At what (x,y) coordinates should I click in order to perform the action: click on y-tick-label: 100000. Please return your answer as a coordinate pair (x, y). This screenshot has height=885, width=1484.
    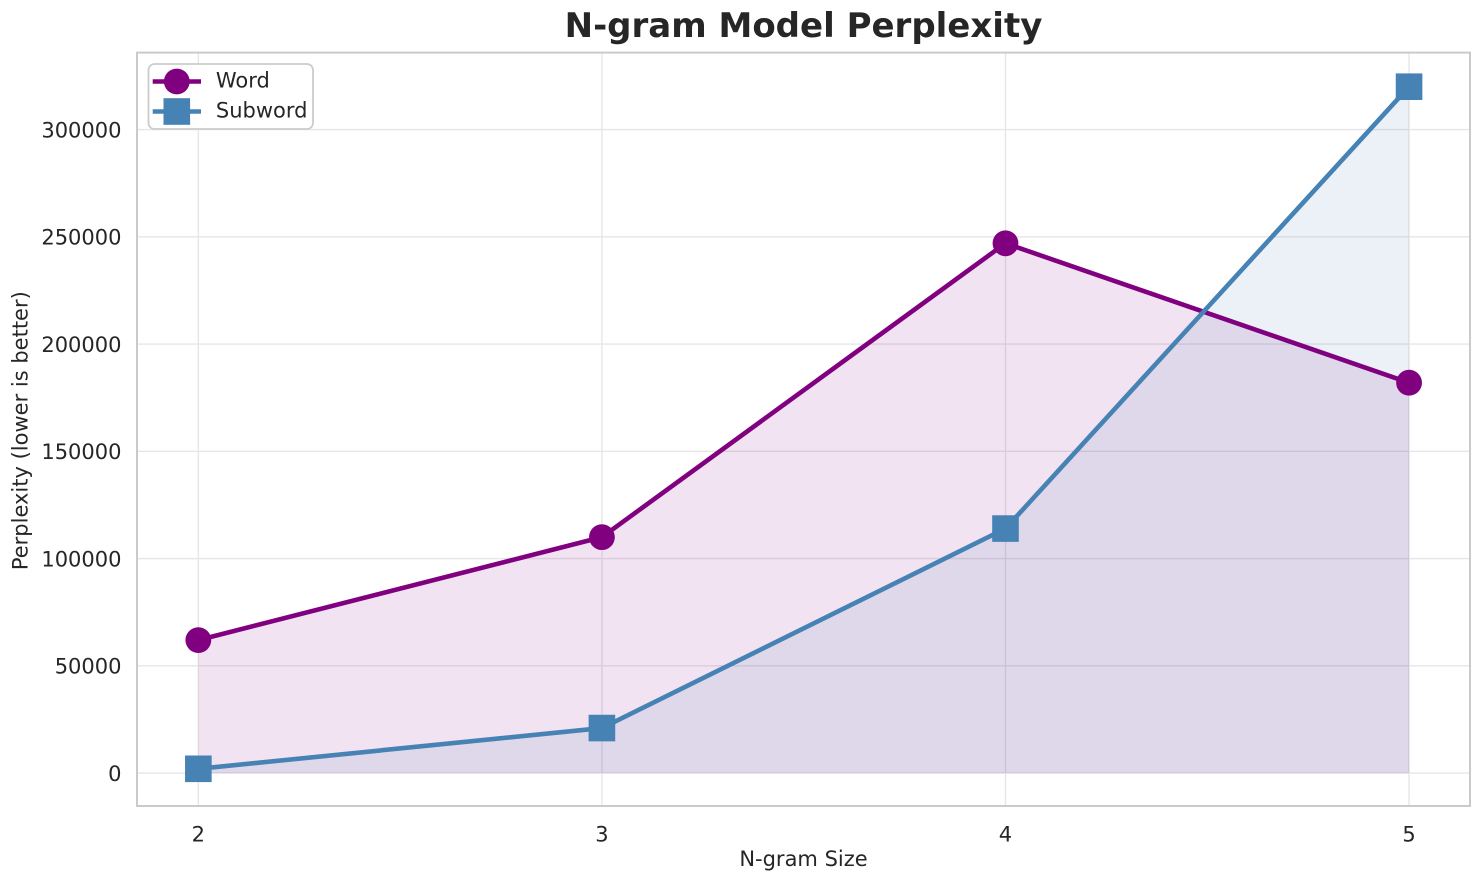
    Looking at the image, I should click on (81, 559).